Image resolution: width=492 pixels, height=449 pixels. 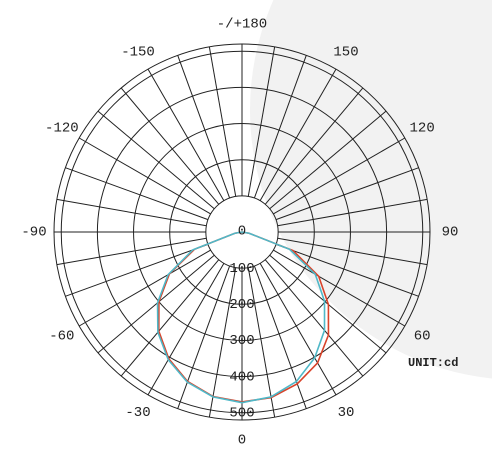 What do you see at coordinates (241, 317) in the screenshot?
I see `curve` at bounding box center [241, 317].